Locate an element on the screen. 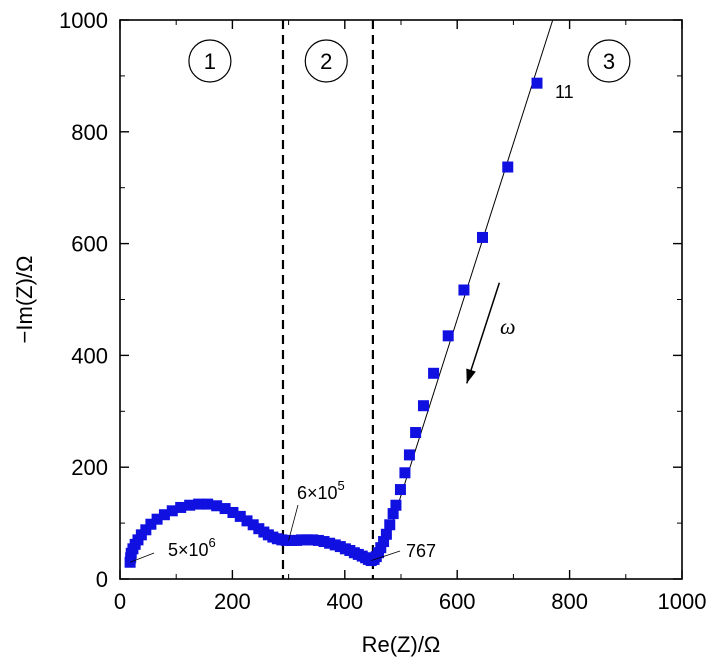 This screenshot has height=668, width=725. x-tick-label: 800 is located at coordinates (569, 601).